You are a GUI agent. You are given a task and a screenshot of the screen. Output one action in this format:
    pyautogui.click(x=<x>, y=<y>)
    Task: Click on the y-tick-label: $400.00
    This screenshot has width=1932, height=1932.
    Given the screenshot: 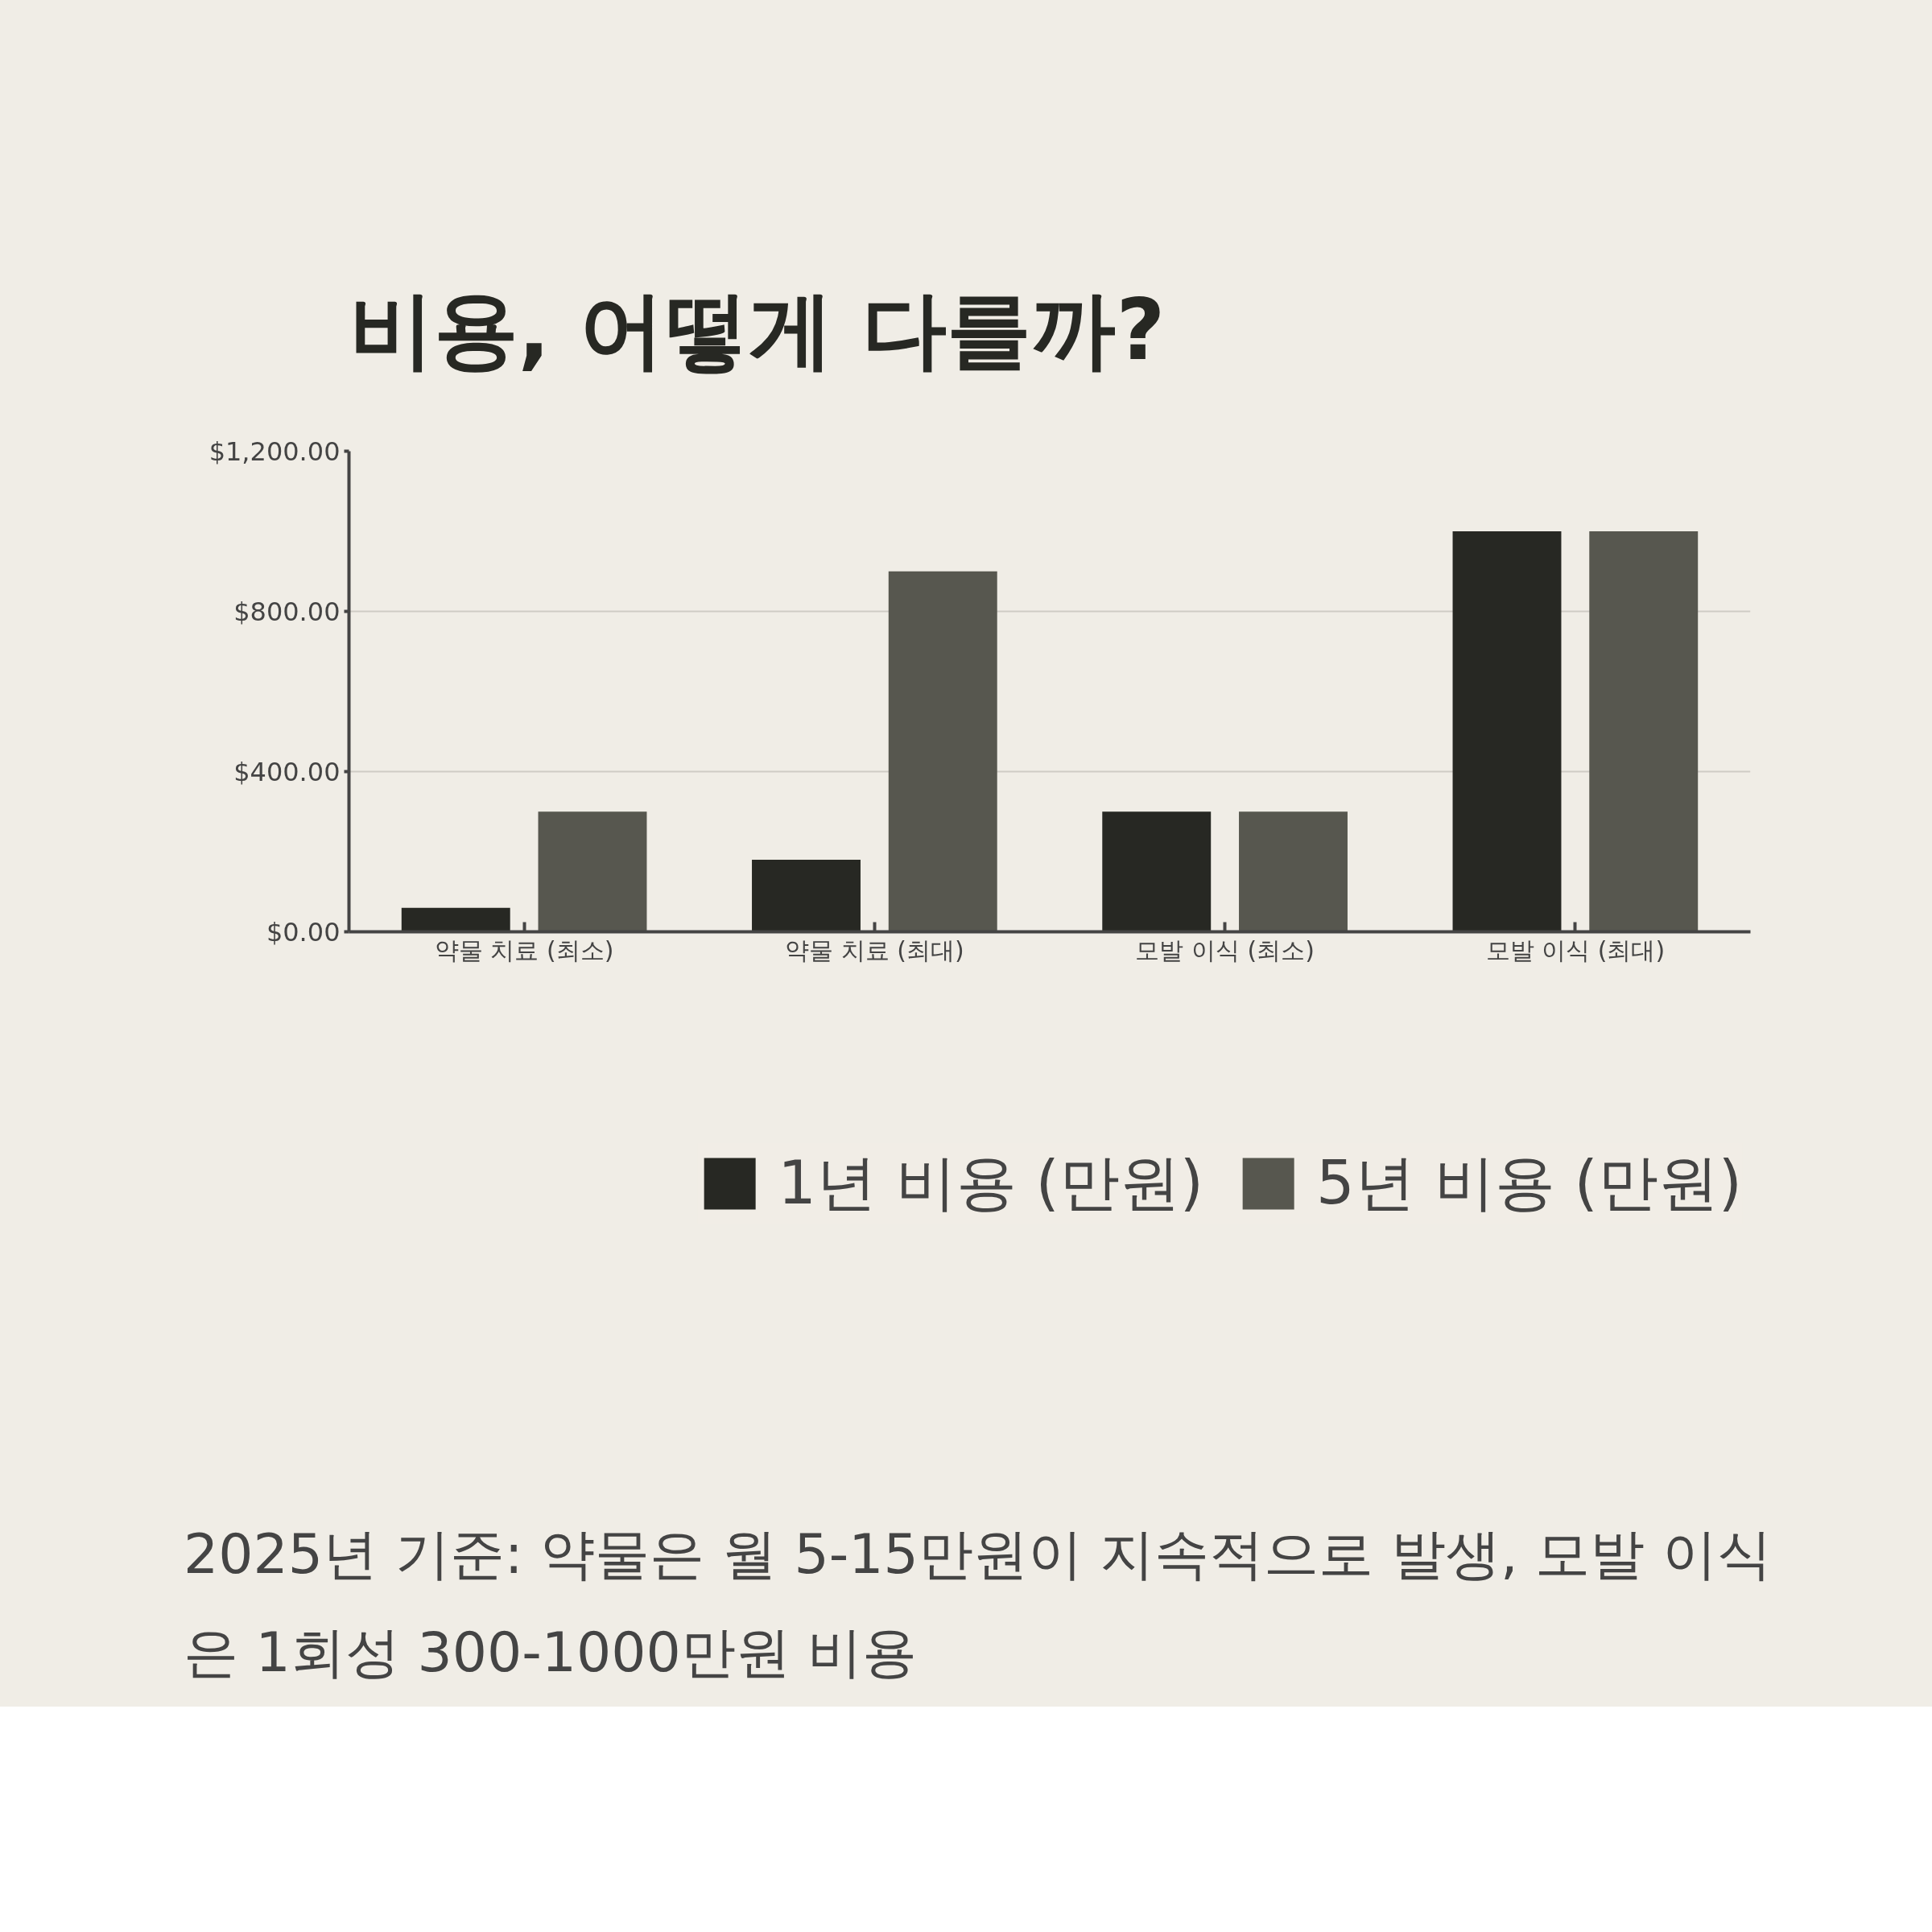 What is the action you would take?
    pyautogui.click(x=287, y=771)
    